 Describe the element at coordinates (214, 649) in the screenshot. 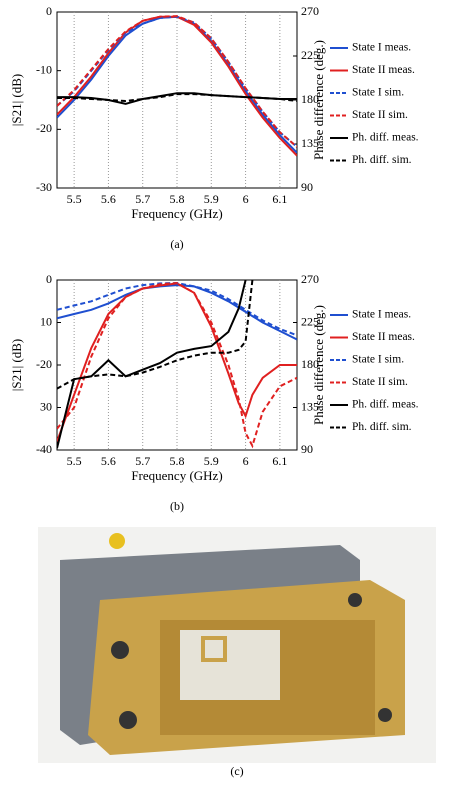

I see `patch` at that location.